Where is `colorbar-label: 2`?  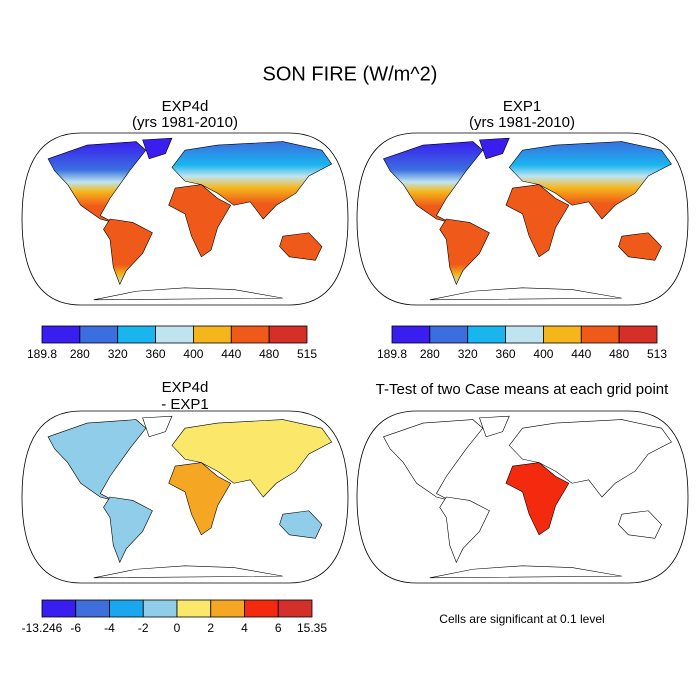
colorbar-label: 2 is located at coordinates (210, 628).